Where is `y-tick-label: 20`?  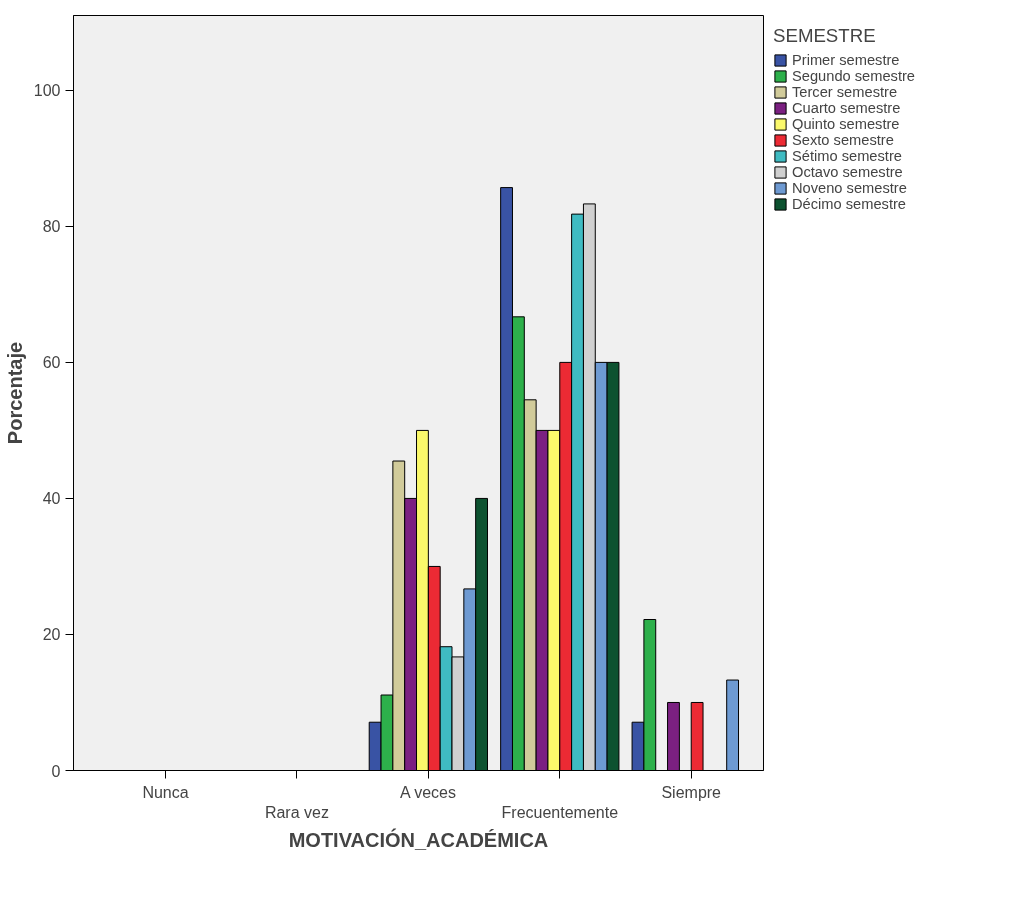
y-tick-label: 20 is located at coordinates (51, 635).